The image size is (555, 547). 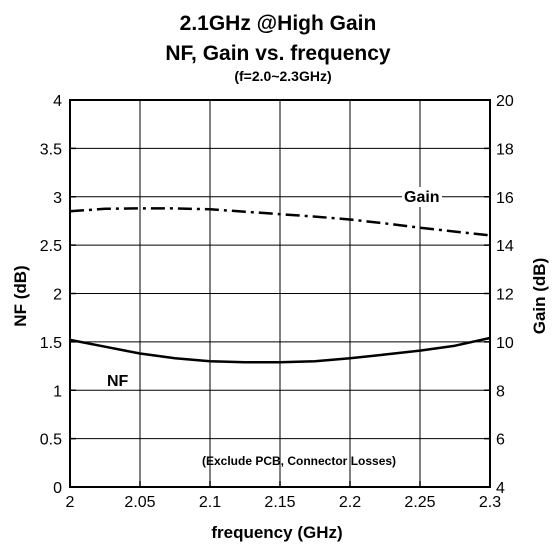 What do you see at coordinates (490, 502) in the screenshot?
I see `x-tick-label: 2.3` at bounding box center [490, 502].